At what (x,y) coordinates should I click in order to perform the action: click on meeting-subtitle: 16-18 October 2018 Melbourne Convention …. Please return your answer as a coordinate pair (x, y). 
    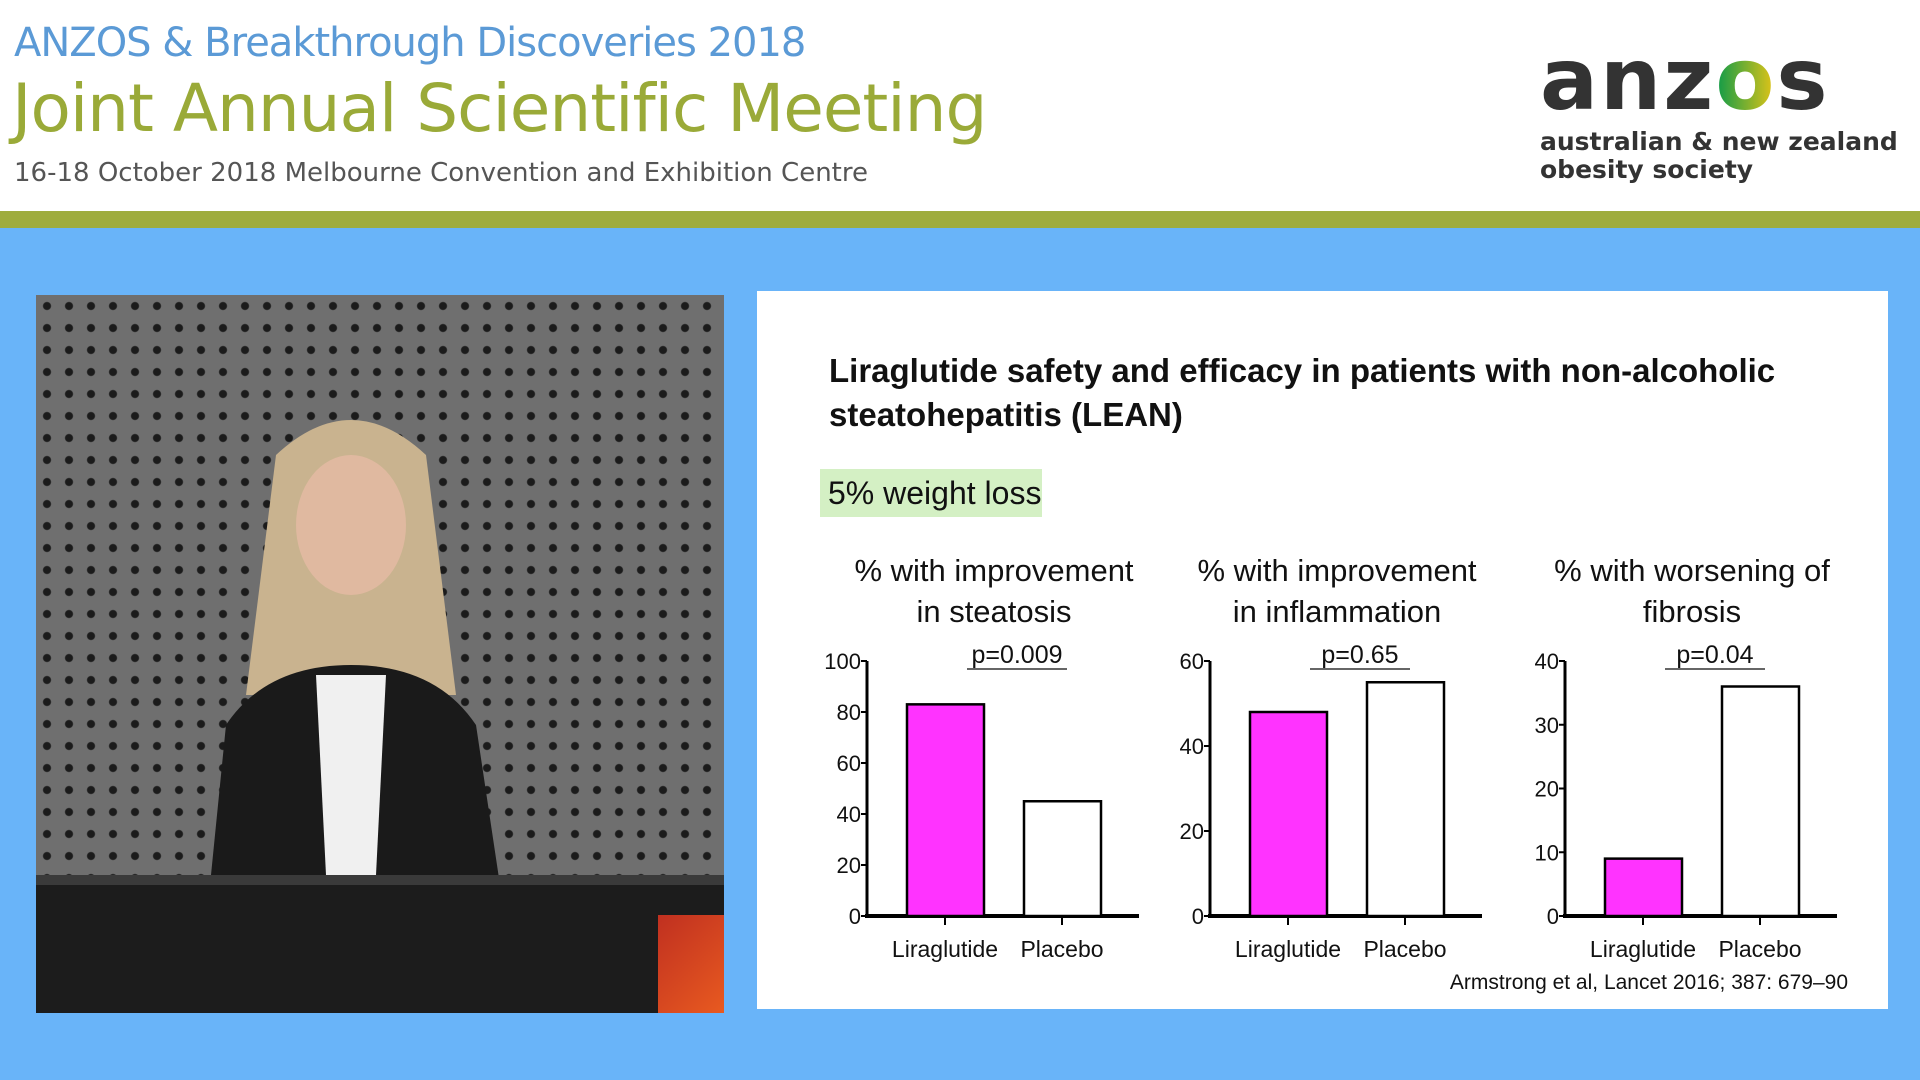
    Looking at the image, I should click on (441, 173).